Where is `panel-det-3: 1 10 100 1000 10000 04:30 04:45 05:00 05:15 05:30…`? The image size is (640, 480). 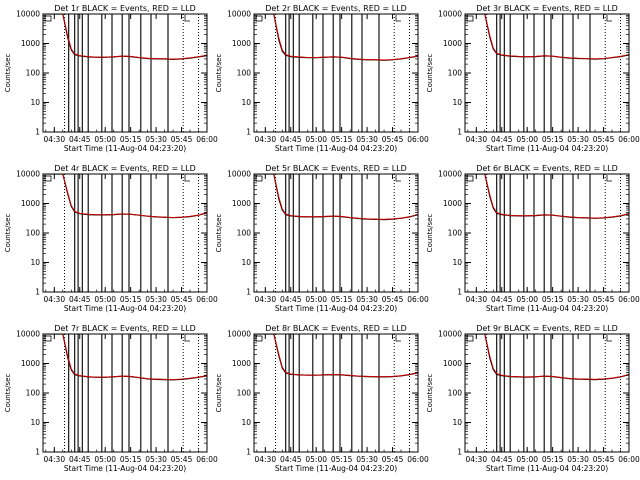
panel-det-3: 1 10 100 1000 10000 04:30 04:45 05:00 05:15 05:30… is located at coordinates (533, 78).